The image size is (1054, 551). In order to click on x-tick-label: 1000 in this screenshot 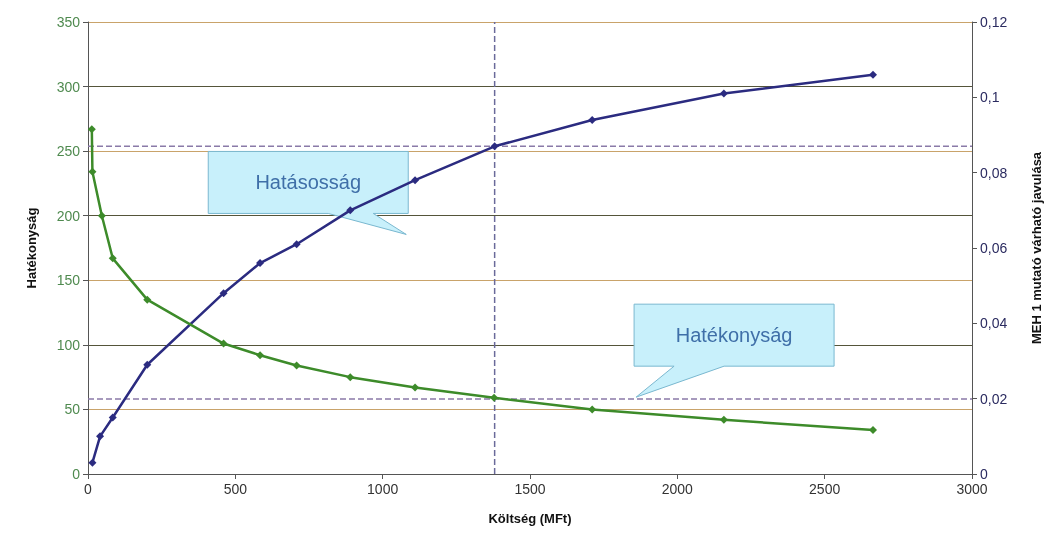, I will do `click(383, 489)`.